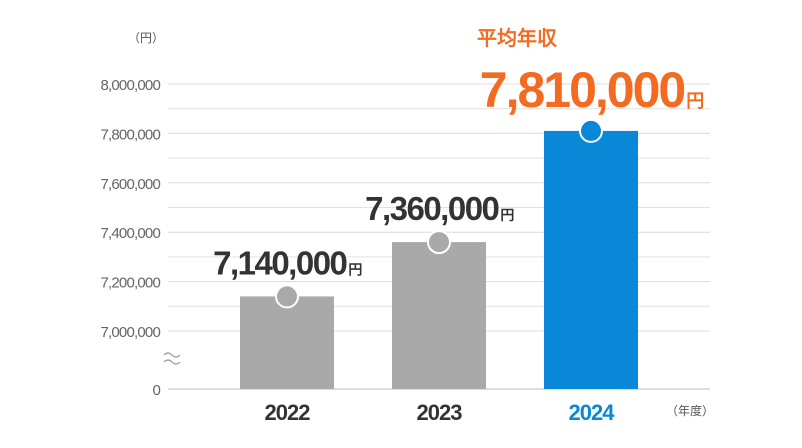 The width and height of the screenshot is (802, 448). Describe the element at coordinates (156, 390) in the screenshot. I see `y-tick-label: 0` at that location.